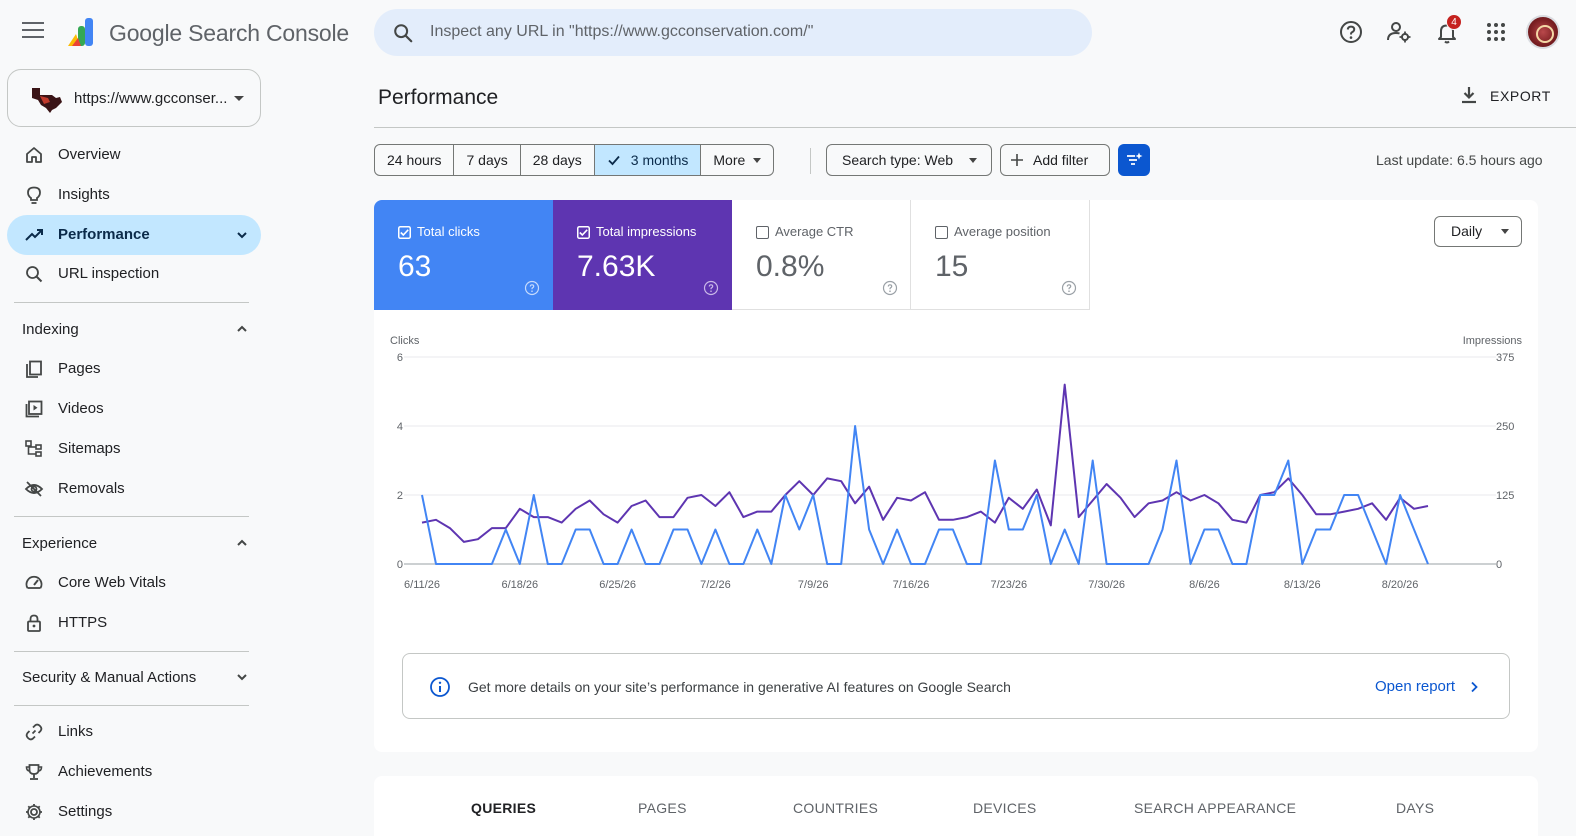  What do you see at coordinates (415, 266) in the screenshot?
I see `metric-value: 63` at bounding box center [415, 266].